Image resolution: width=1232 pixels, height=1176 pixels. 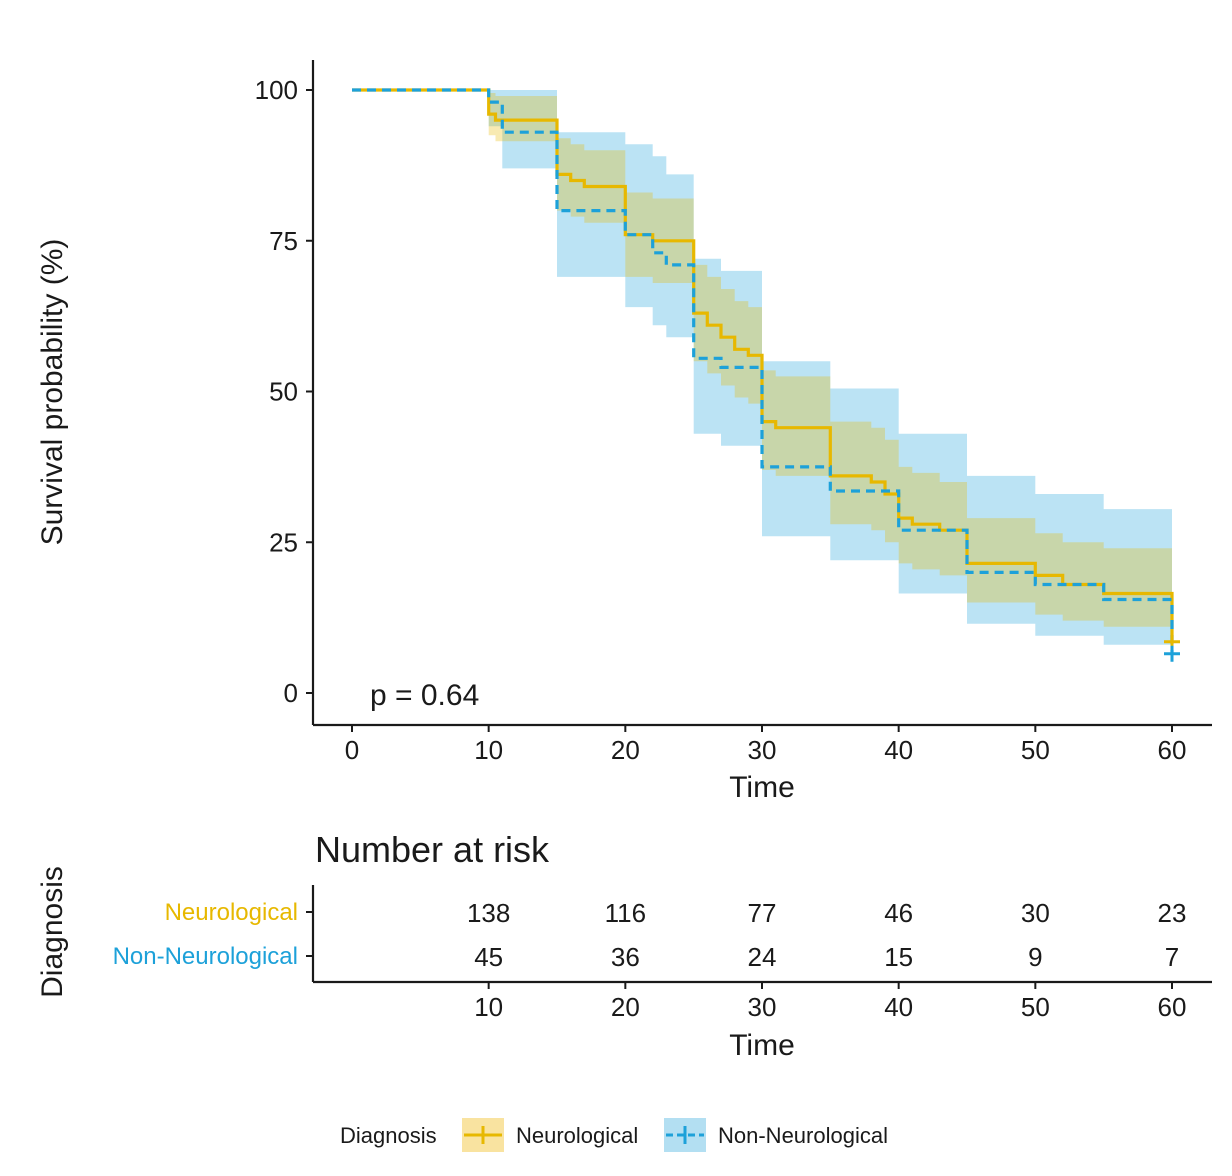 What do you see at coordinates (762, 1007) in the screenshot?
I see `risk-x-tick-label: 30` at bounding box center [762, 1007].